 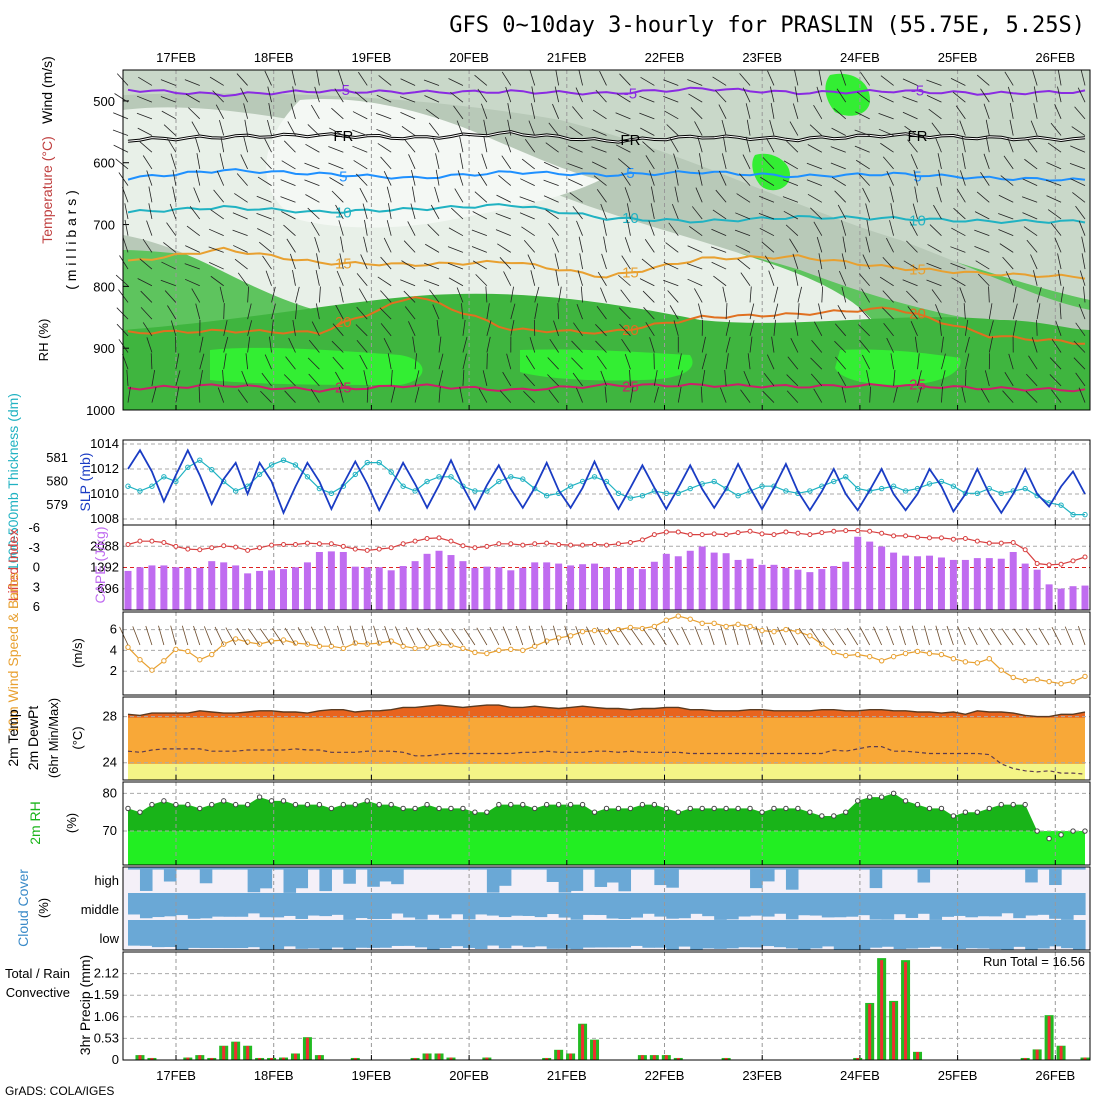 I want to click on precip-total-legend: Total / Rain, so click(x=37, y=973).